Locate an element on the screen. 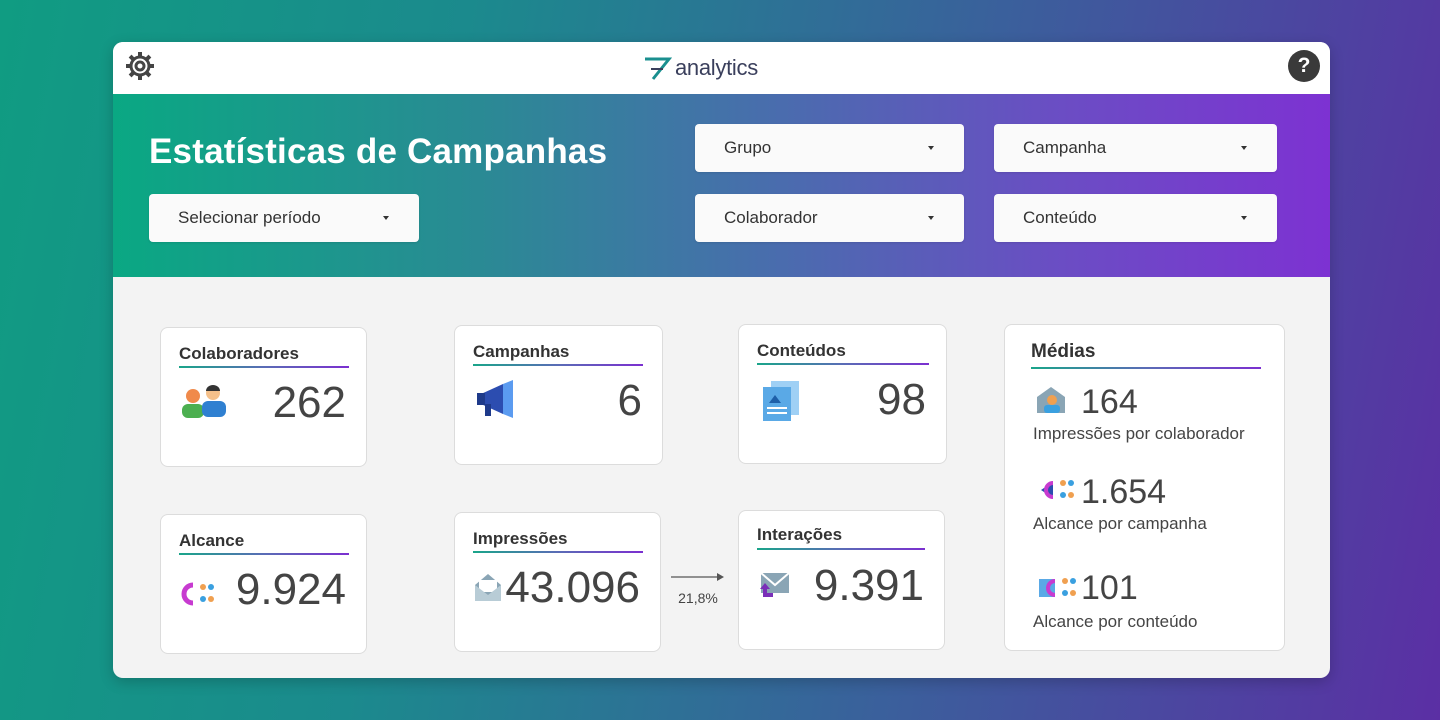  stat-card: Alcance 9.924 is located at coordinates (263, 584).